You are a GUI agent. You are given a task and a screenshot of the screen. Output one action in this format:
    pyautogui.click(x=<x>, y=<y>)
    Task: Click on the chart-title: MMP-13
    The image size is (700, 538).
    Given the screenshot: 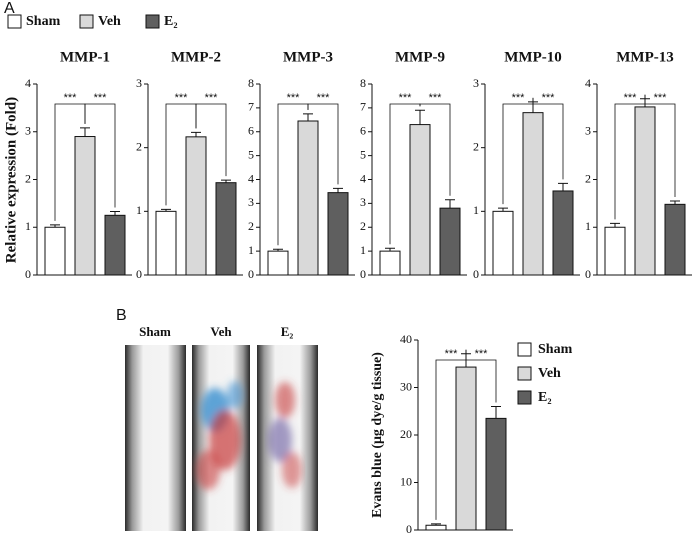 What is the action you would take?
    pyautogui.click(x=644, y=57)
    